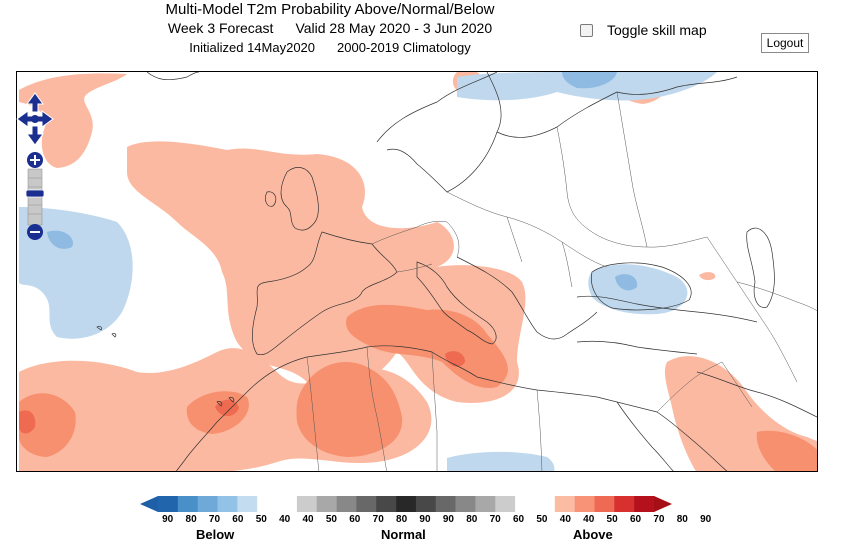  Describe the element at coordinates (298, 333) in the screenshot. I see `warm-region-iberia-small` at that location.